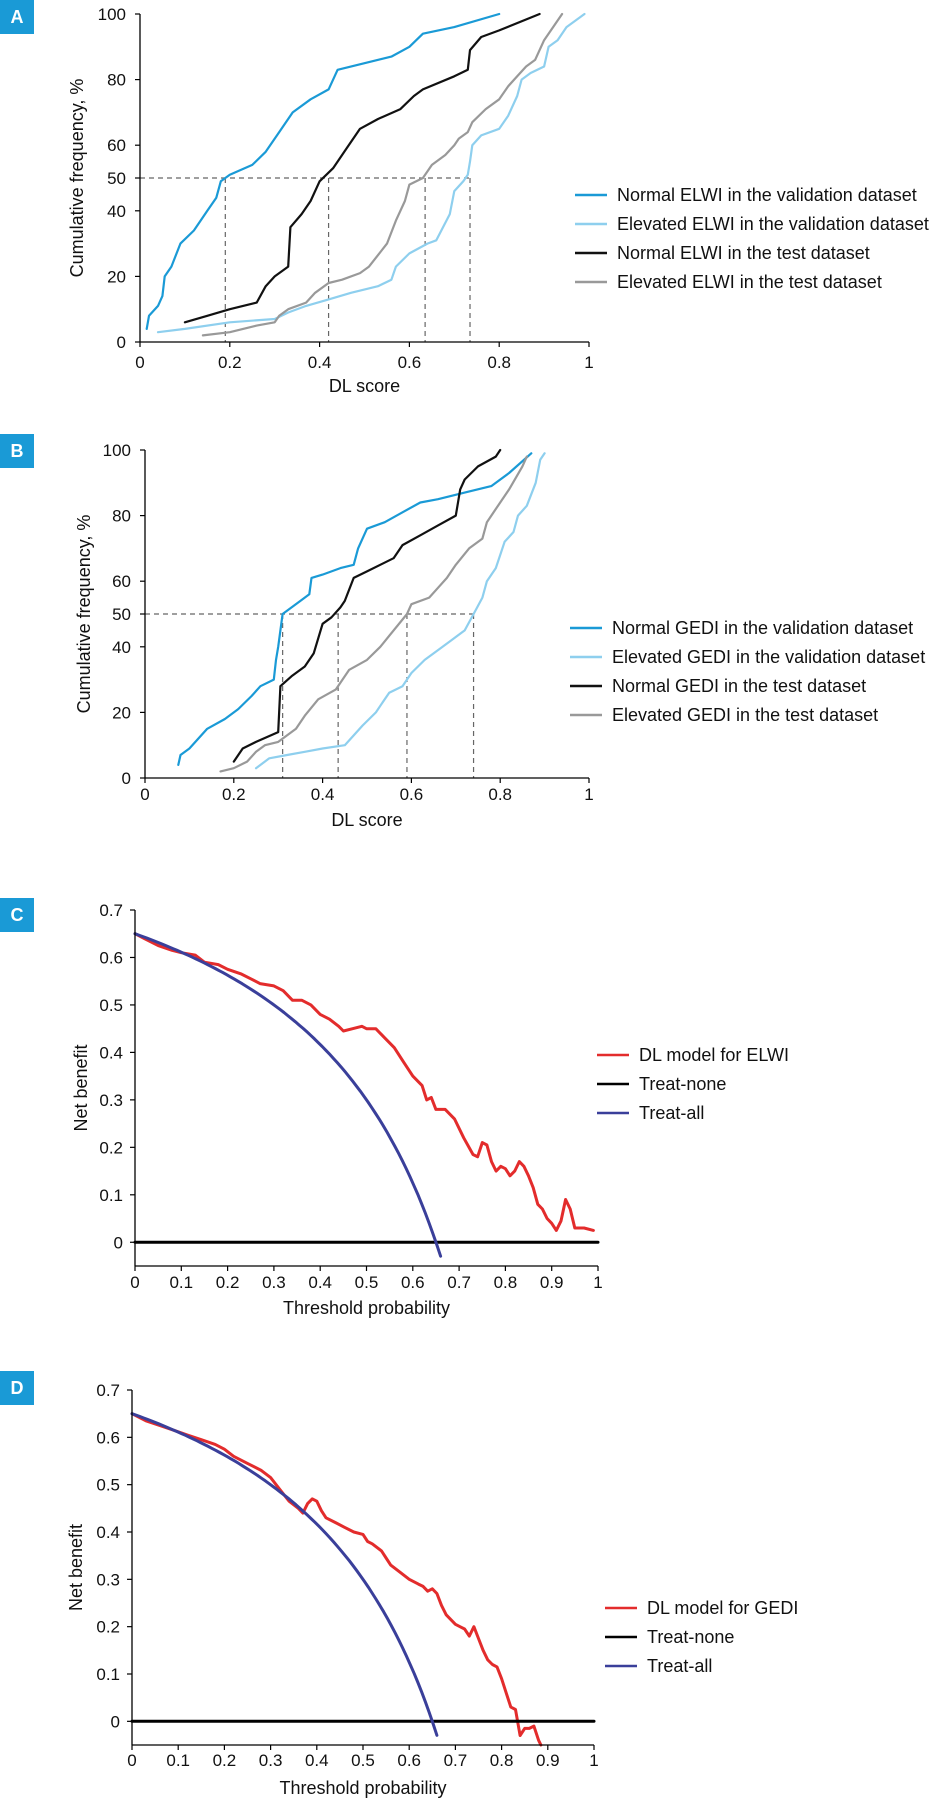 The height and width of the screenshot is (1802, 951). I want to click on series-line-dl-model-for-elwi, so click(364, 1082).